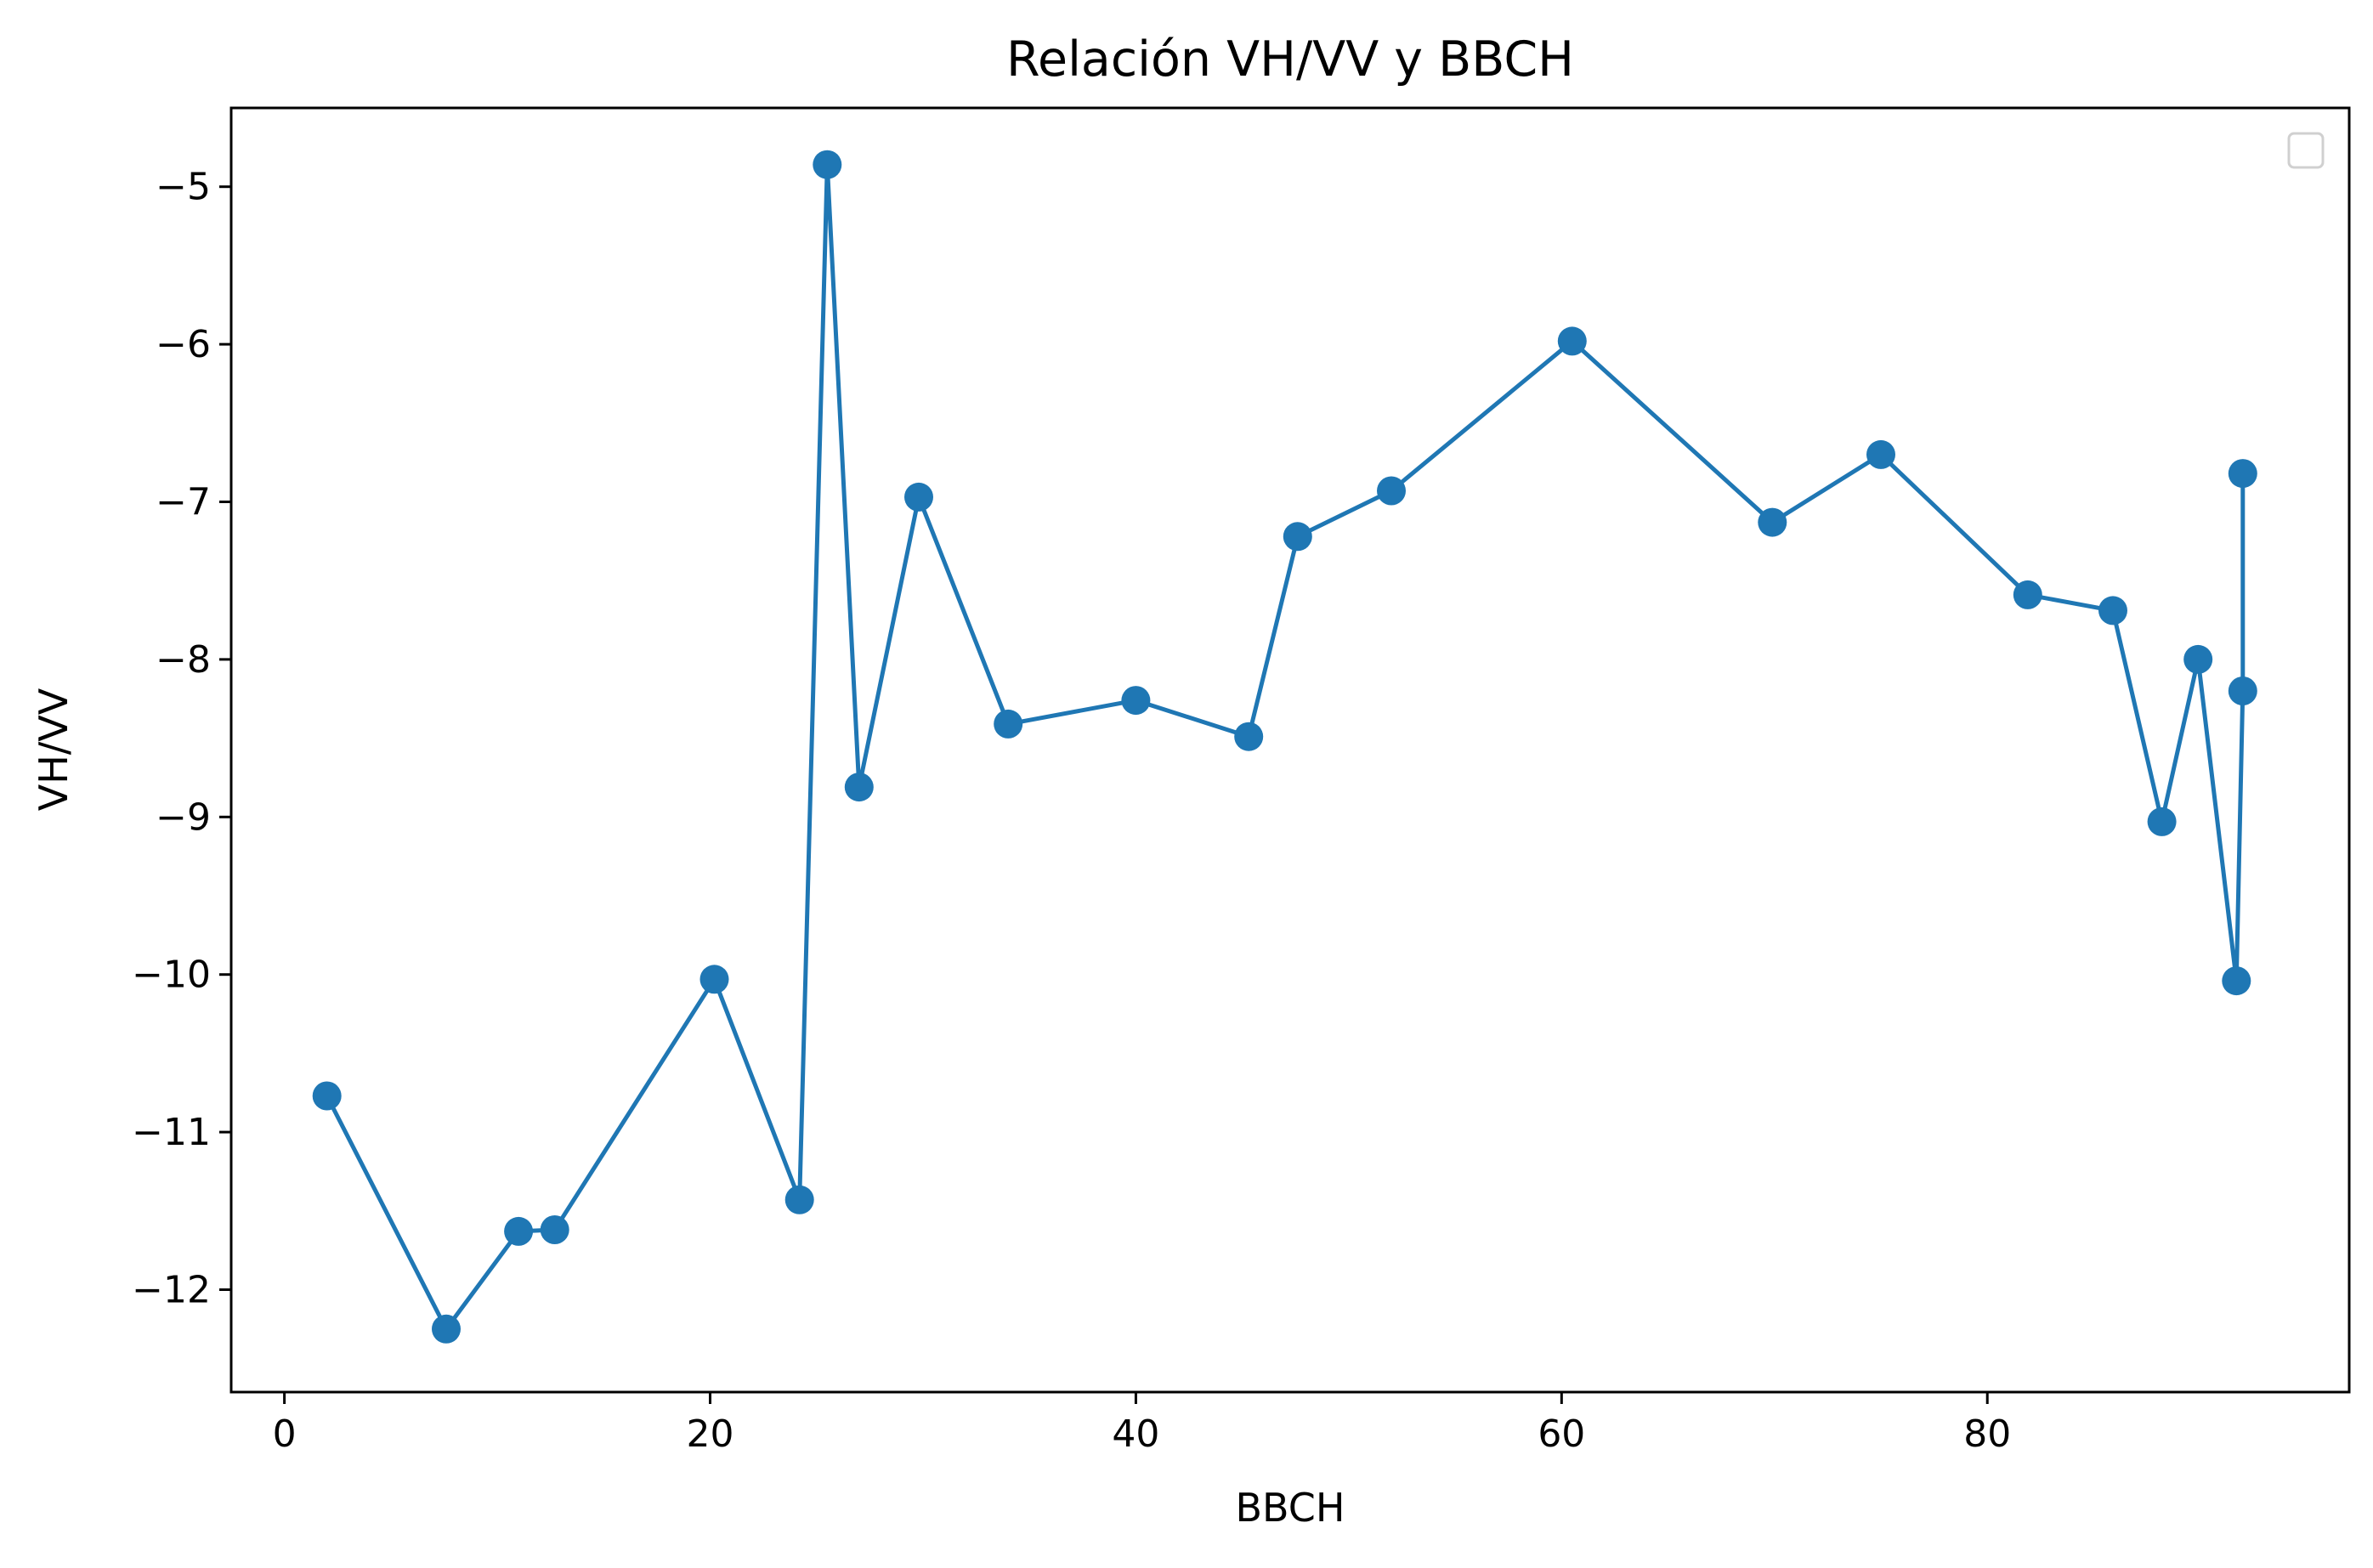 The width and height of the screenshot is (2373, 1568). What do you see at coordinates (285, 1434) in the screenshot?
I see `x-tick-label: 0` at bounding box center [285, 1434].